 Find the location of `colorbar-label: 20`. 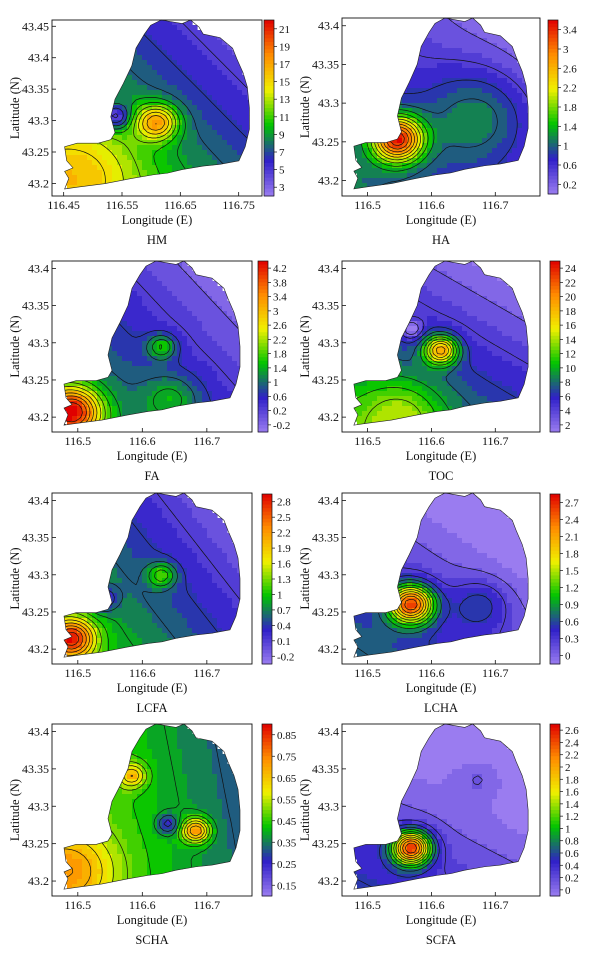

colorbar-label: 20 is located at coordinates (571, 298).